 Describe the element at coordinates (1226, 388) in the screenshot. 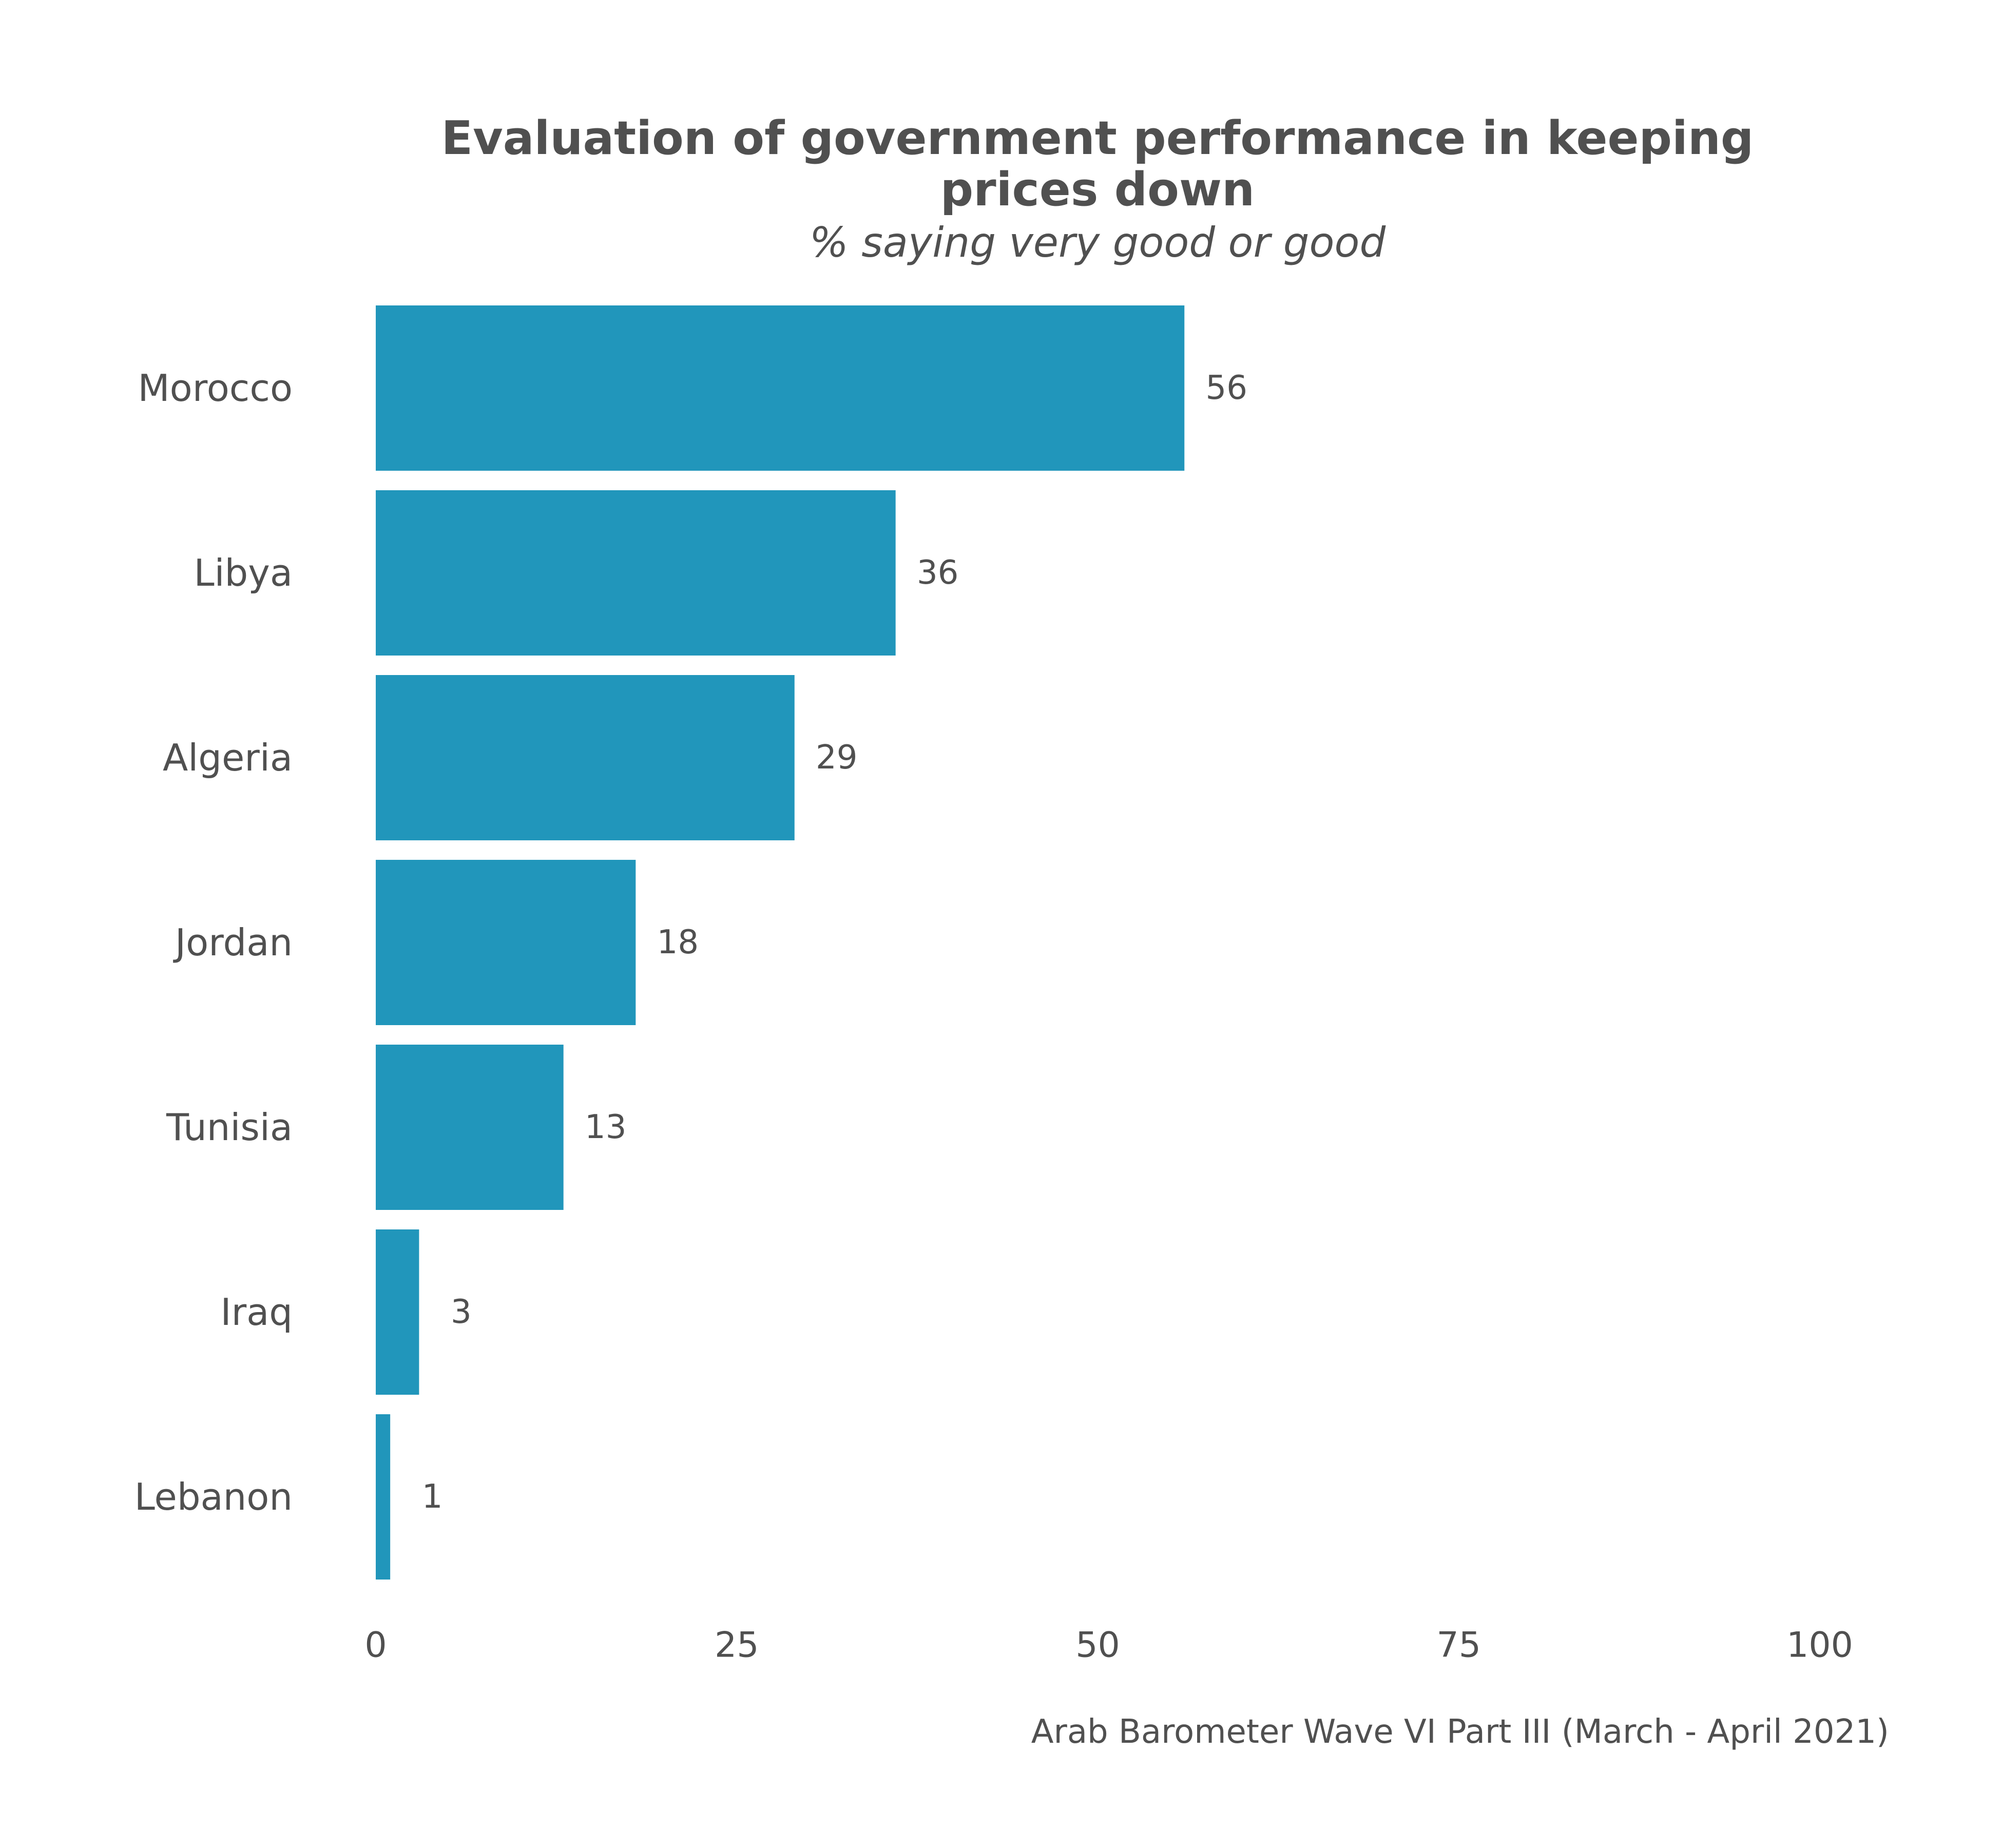

I see `value-label-morocco: 56` at that location.